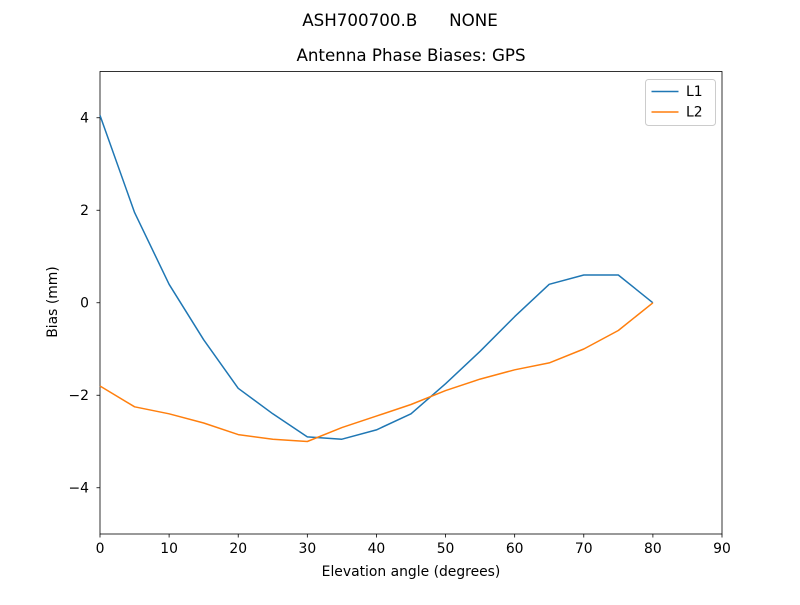  Describe the element at coordinates (377, 549) in the screenshot. I see `x-tick-label: 40` at that location.